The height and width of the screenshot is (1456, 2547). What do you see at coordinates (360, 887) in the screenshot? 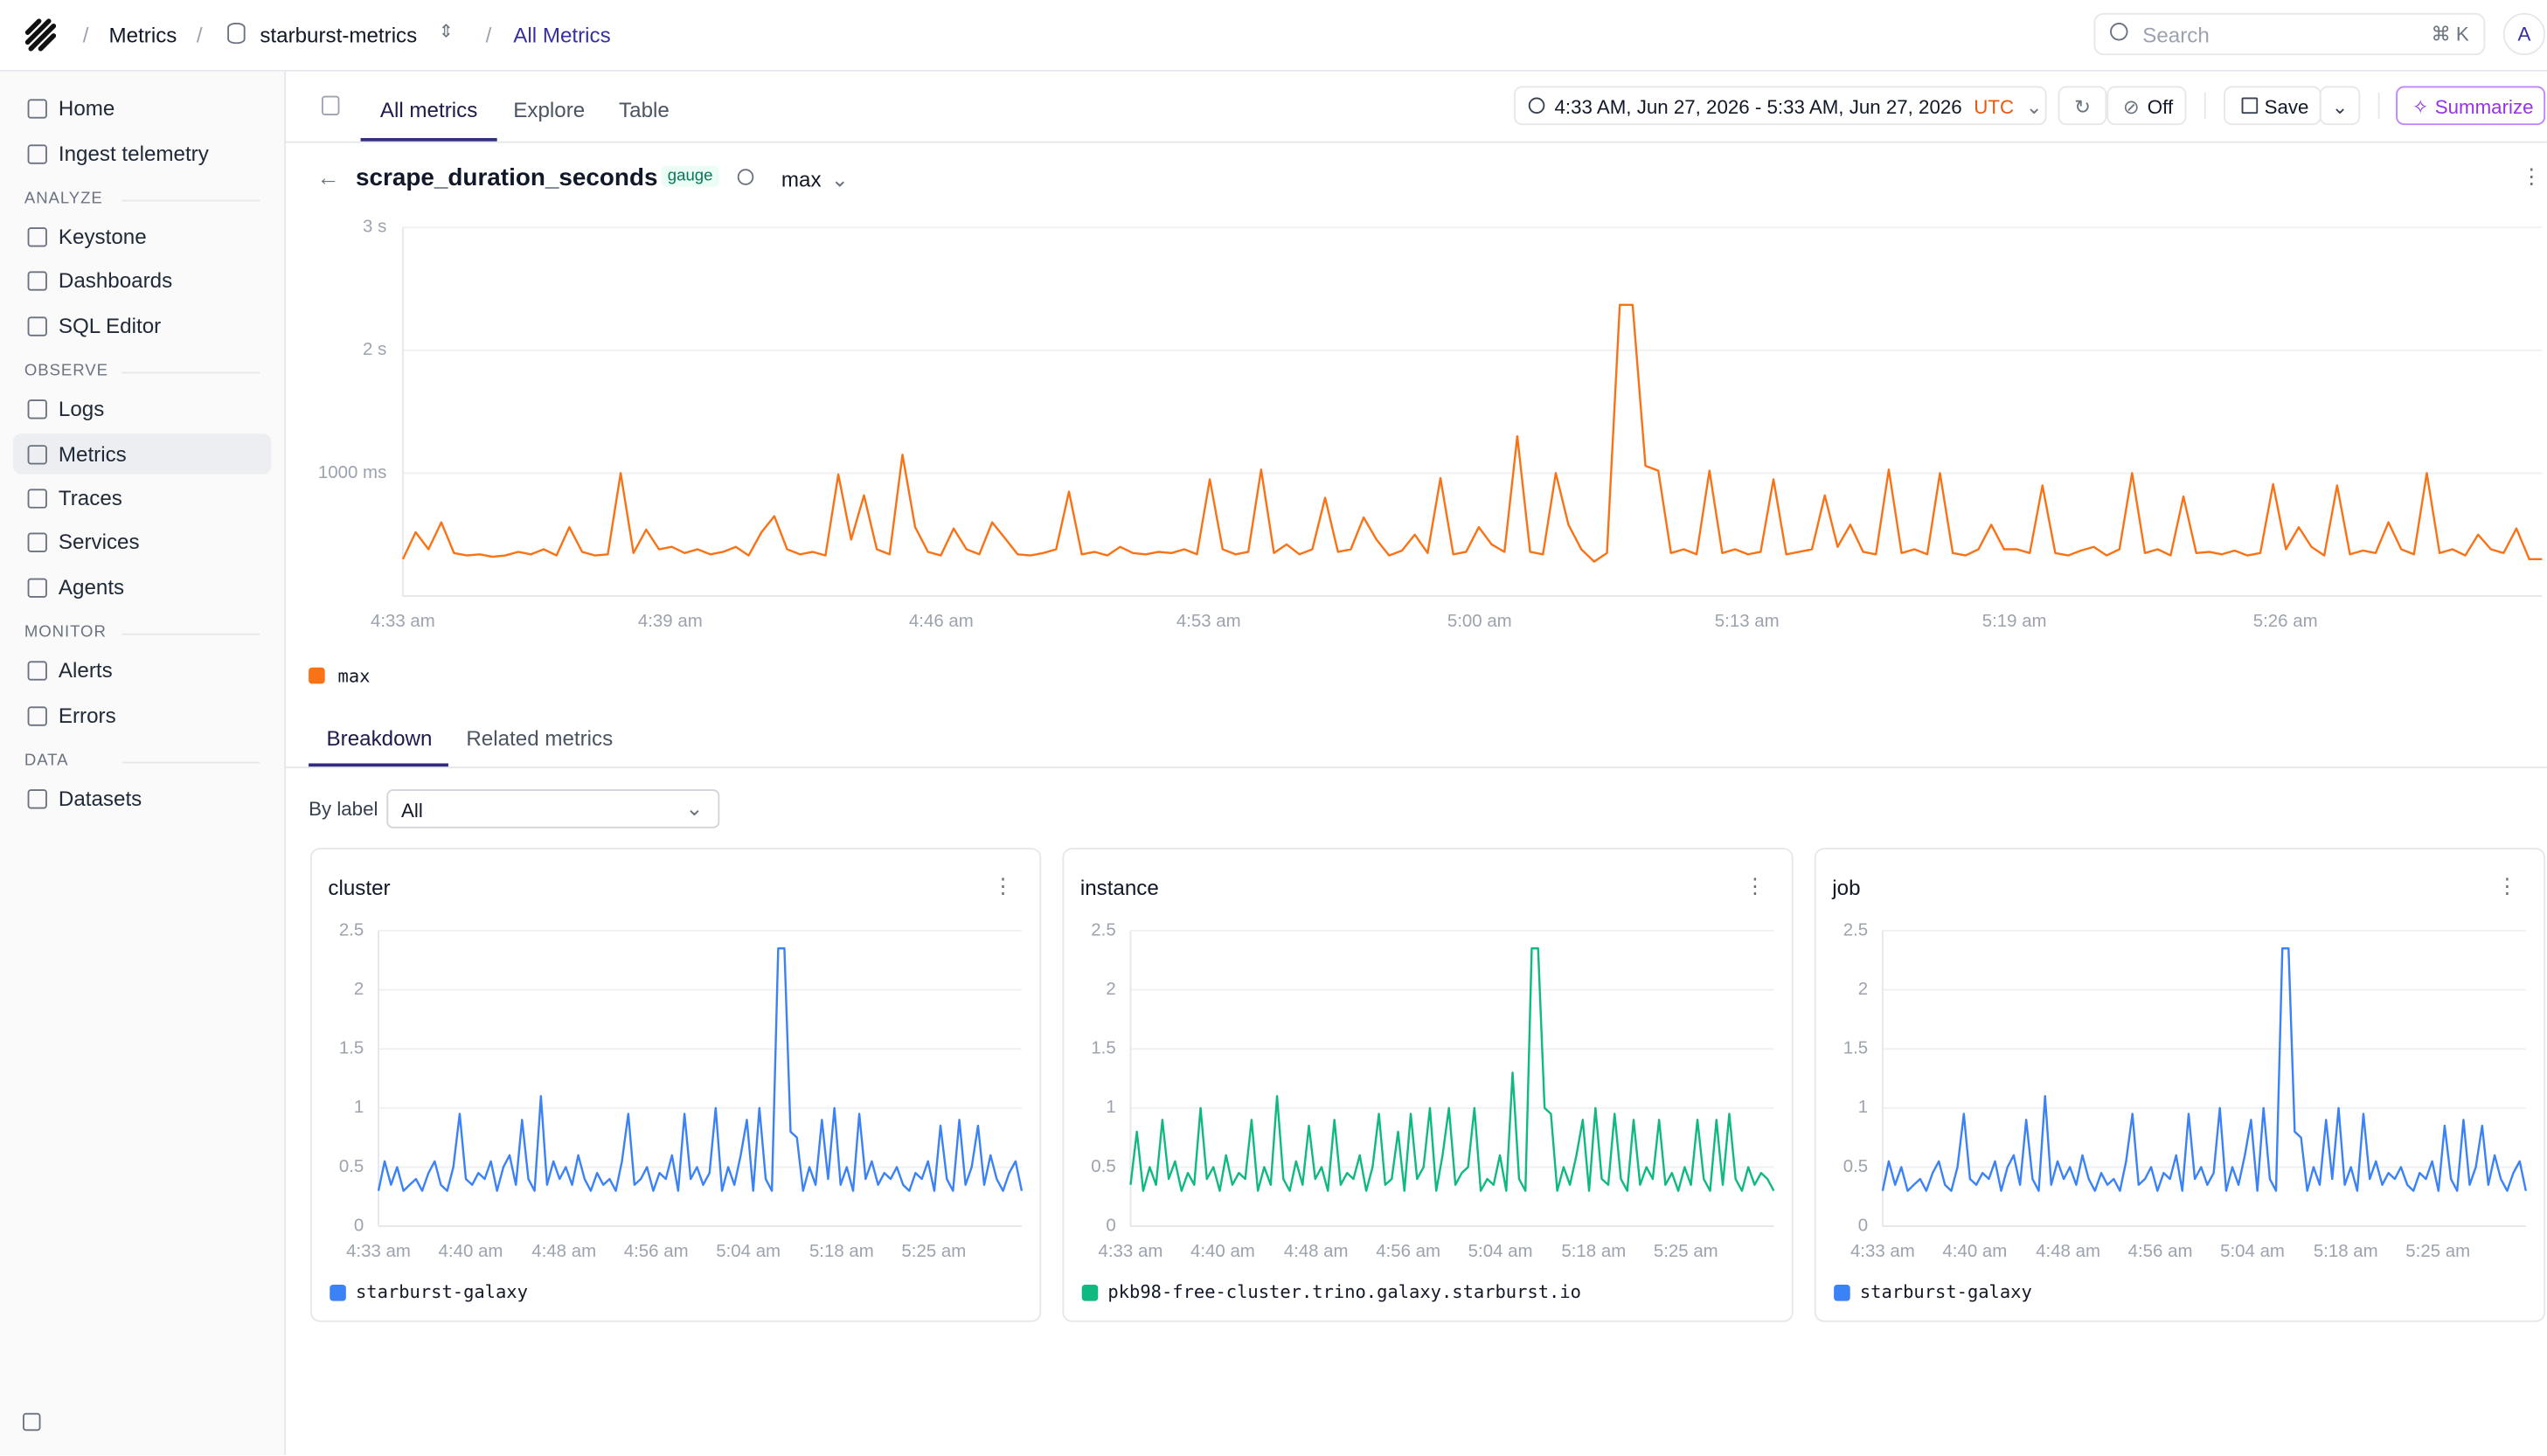
I see `card-title: cluster` at bounding box center [360, 887].